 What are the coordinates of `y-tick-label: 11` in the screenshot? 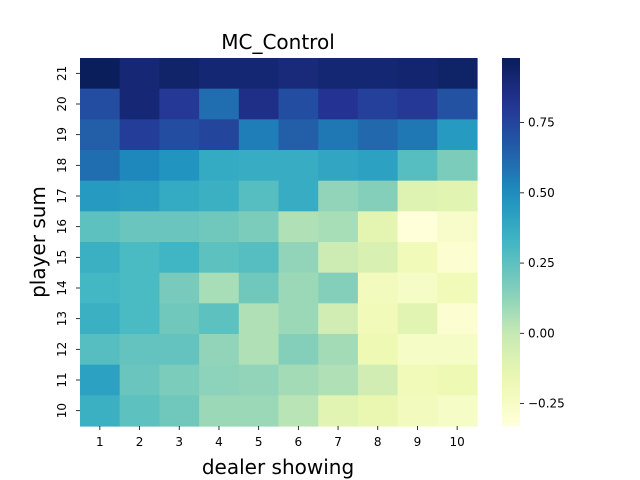 It's located at (62, 379).